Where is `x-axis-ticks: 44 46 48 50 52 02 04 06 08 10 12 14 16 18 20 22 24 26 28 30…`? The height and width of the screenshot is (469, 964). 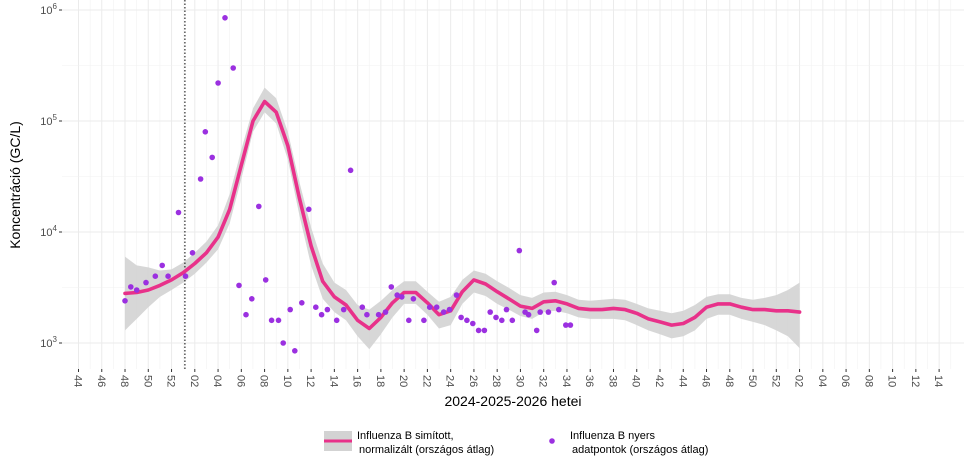
x-axis-ticks: 44 46 48 50 52 02 04 06 08 10 12 14 16 18 20 22 24 26 28 30… is located at coordinates (508, 378).